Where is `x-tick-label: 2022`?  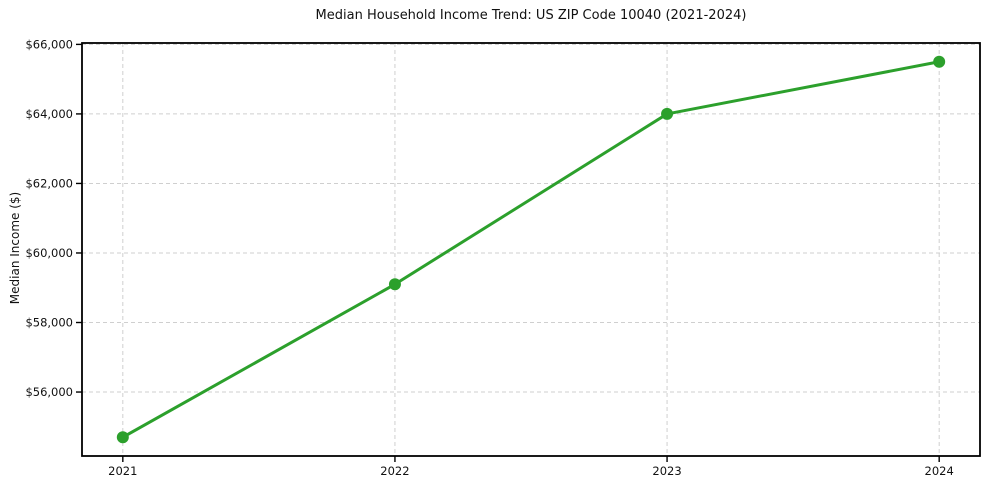 x-tick-label: 2022 is located at coordinates (394, 471).